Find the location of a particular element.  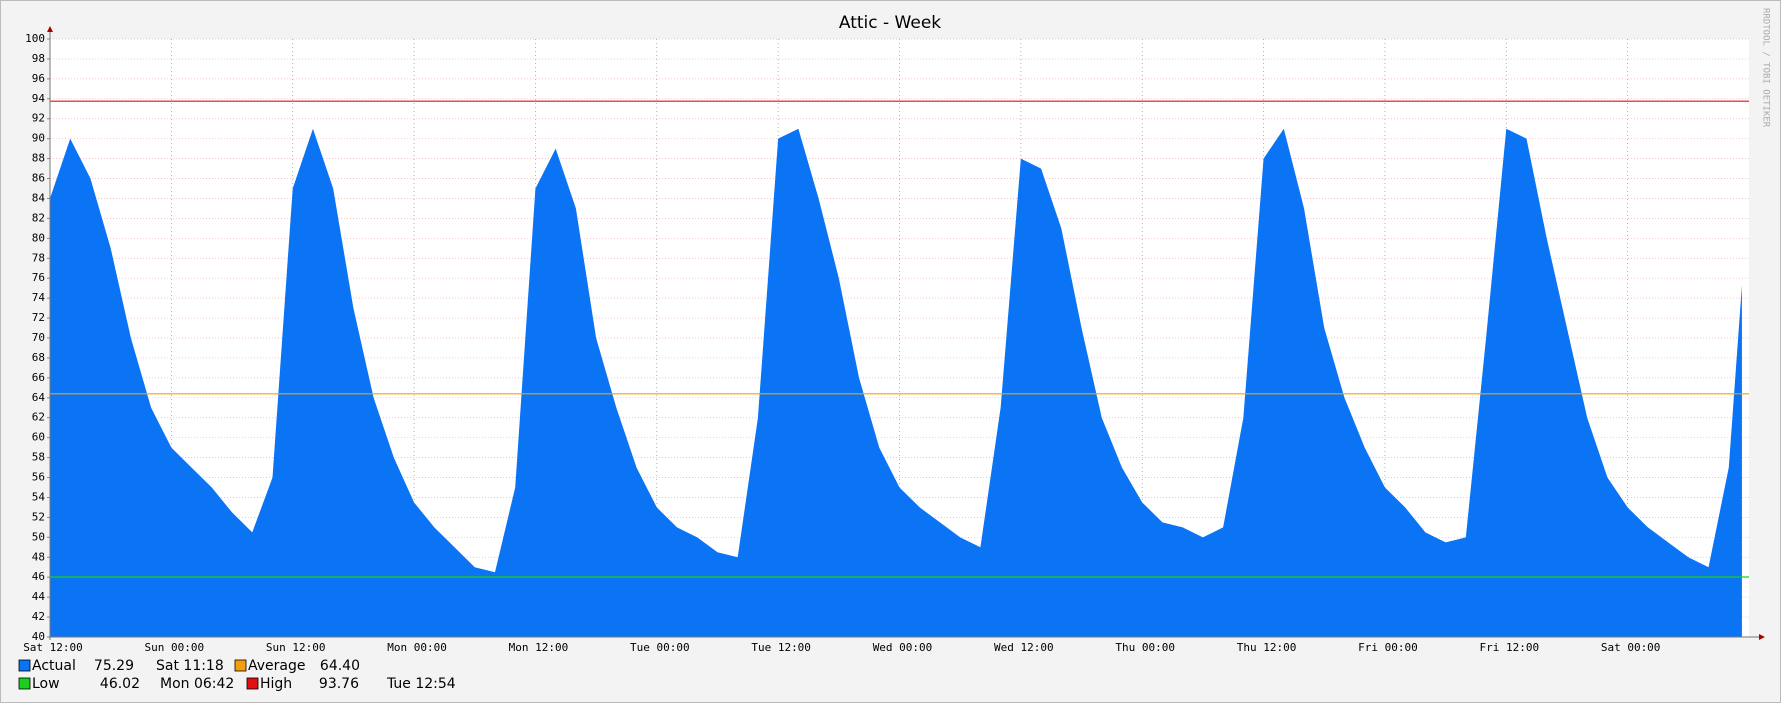

y-tick-label: 48 is located at coordinates (38, 556).